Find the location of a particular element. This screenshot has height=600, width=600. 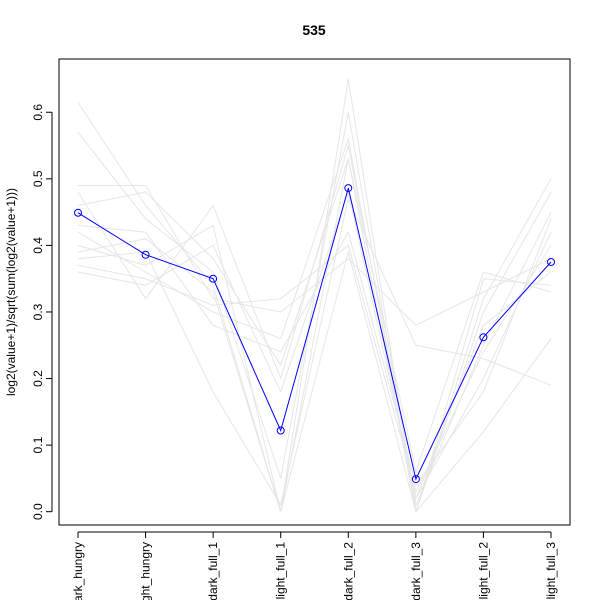

y-axis: 0.0 0.1 0.2 0.3 0.4 0.5 0.6 is located at coordinates (42, 312).